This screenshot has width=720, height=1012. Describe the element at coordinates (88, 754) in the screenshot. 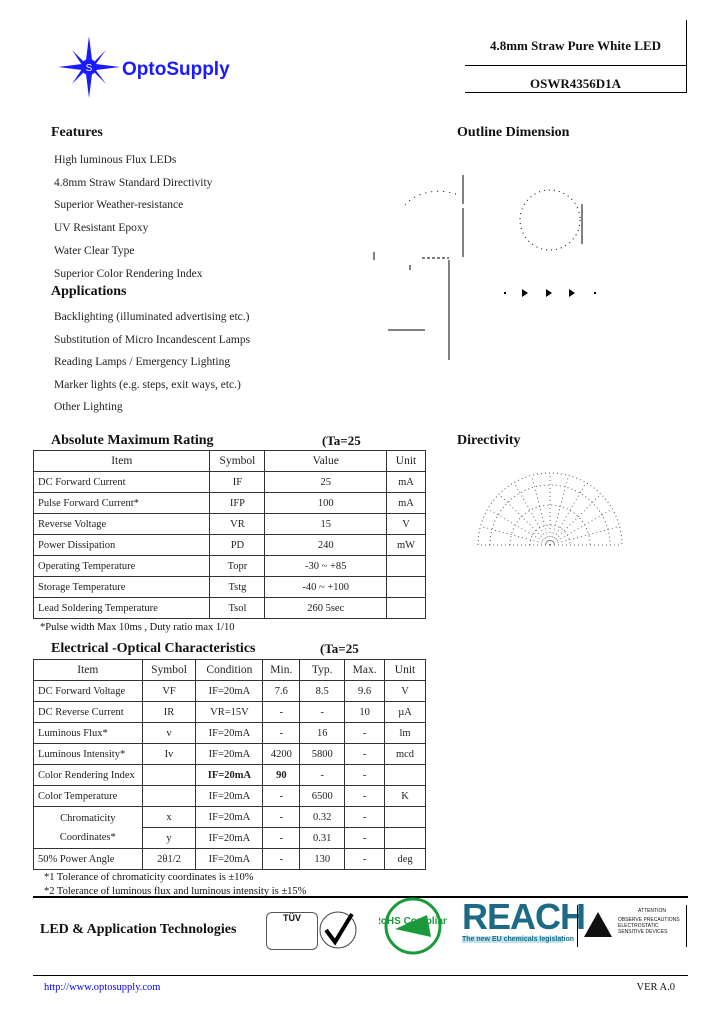

I see `table-cell: Luminous Intensity*` at that location.